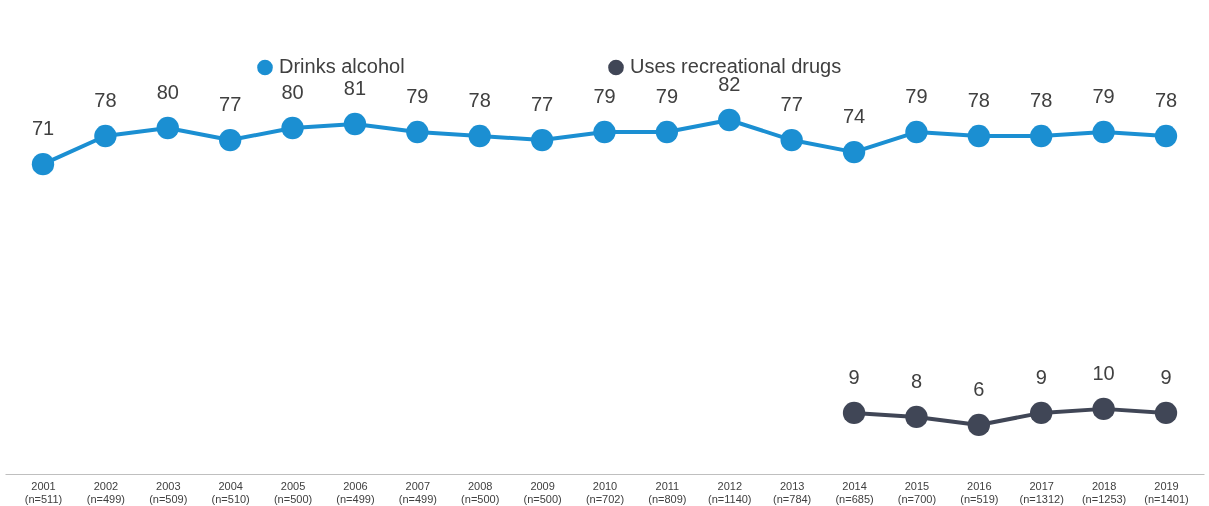 The image size is (1209, 506). I want to click on x-tick-label: 2014 (n=685), so click(854, 492).